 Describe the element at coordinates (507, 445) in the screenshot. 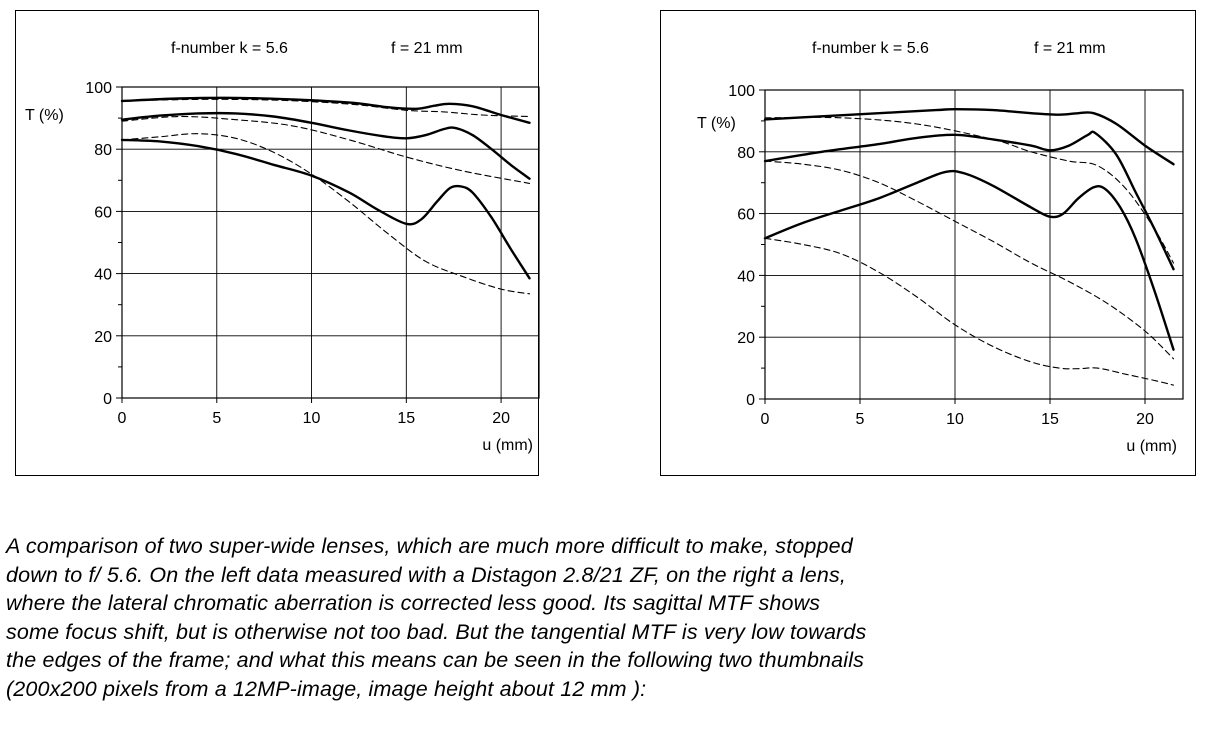

I see `chart-left-x-axis-label: u (mm)` at that location.